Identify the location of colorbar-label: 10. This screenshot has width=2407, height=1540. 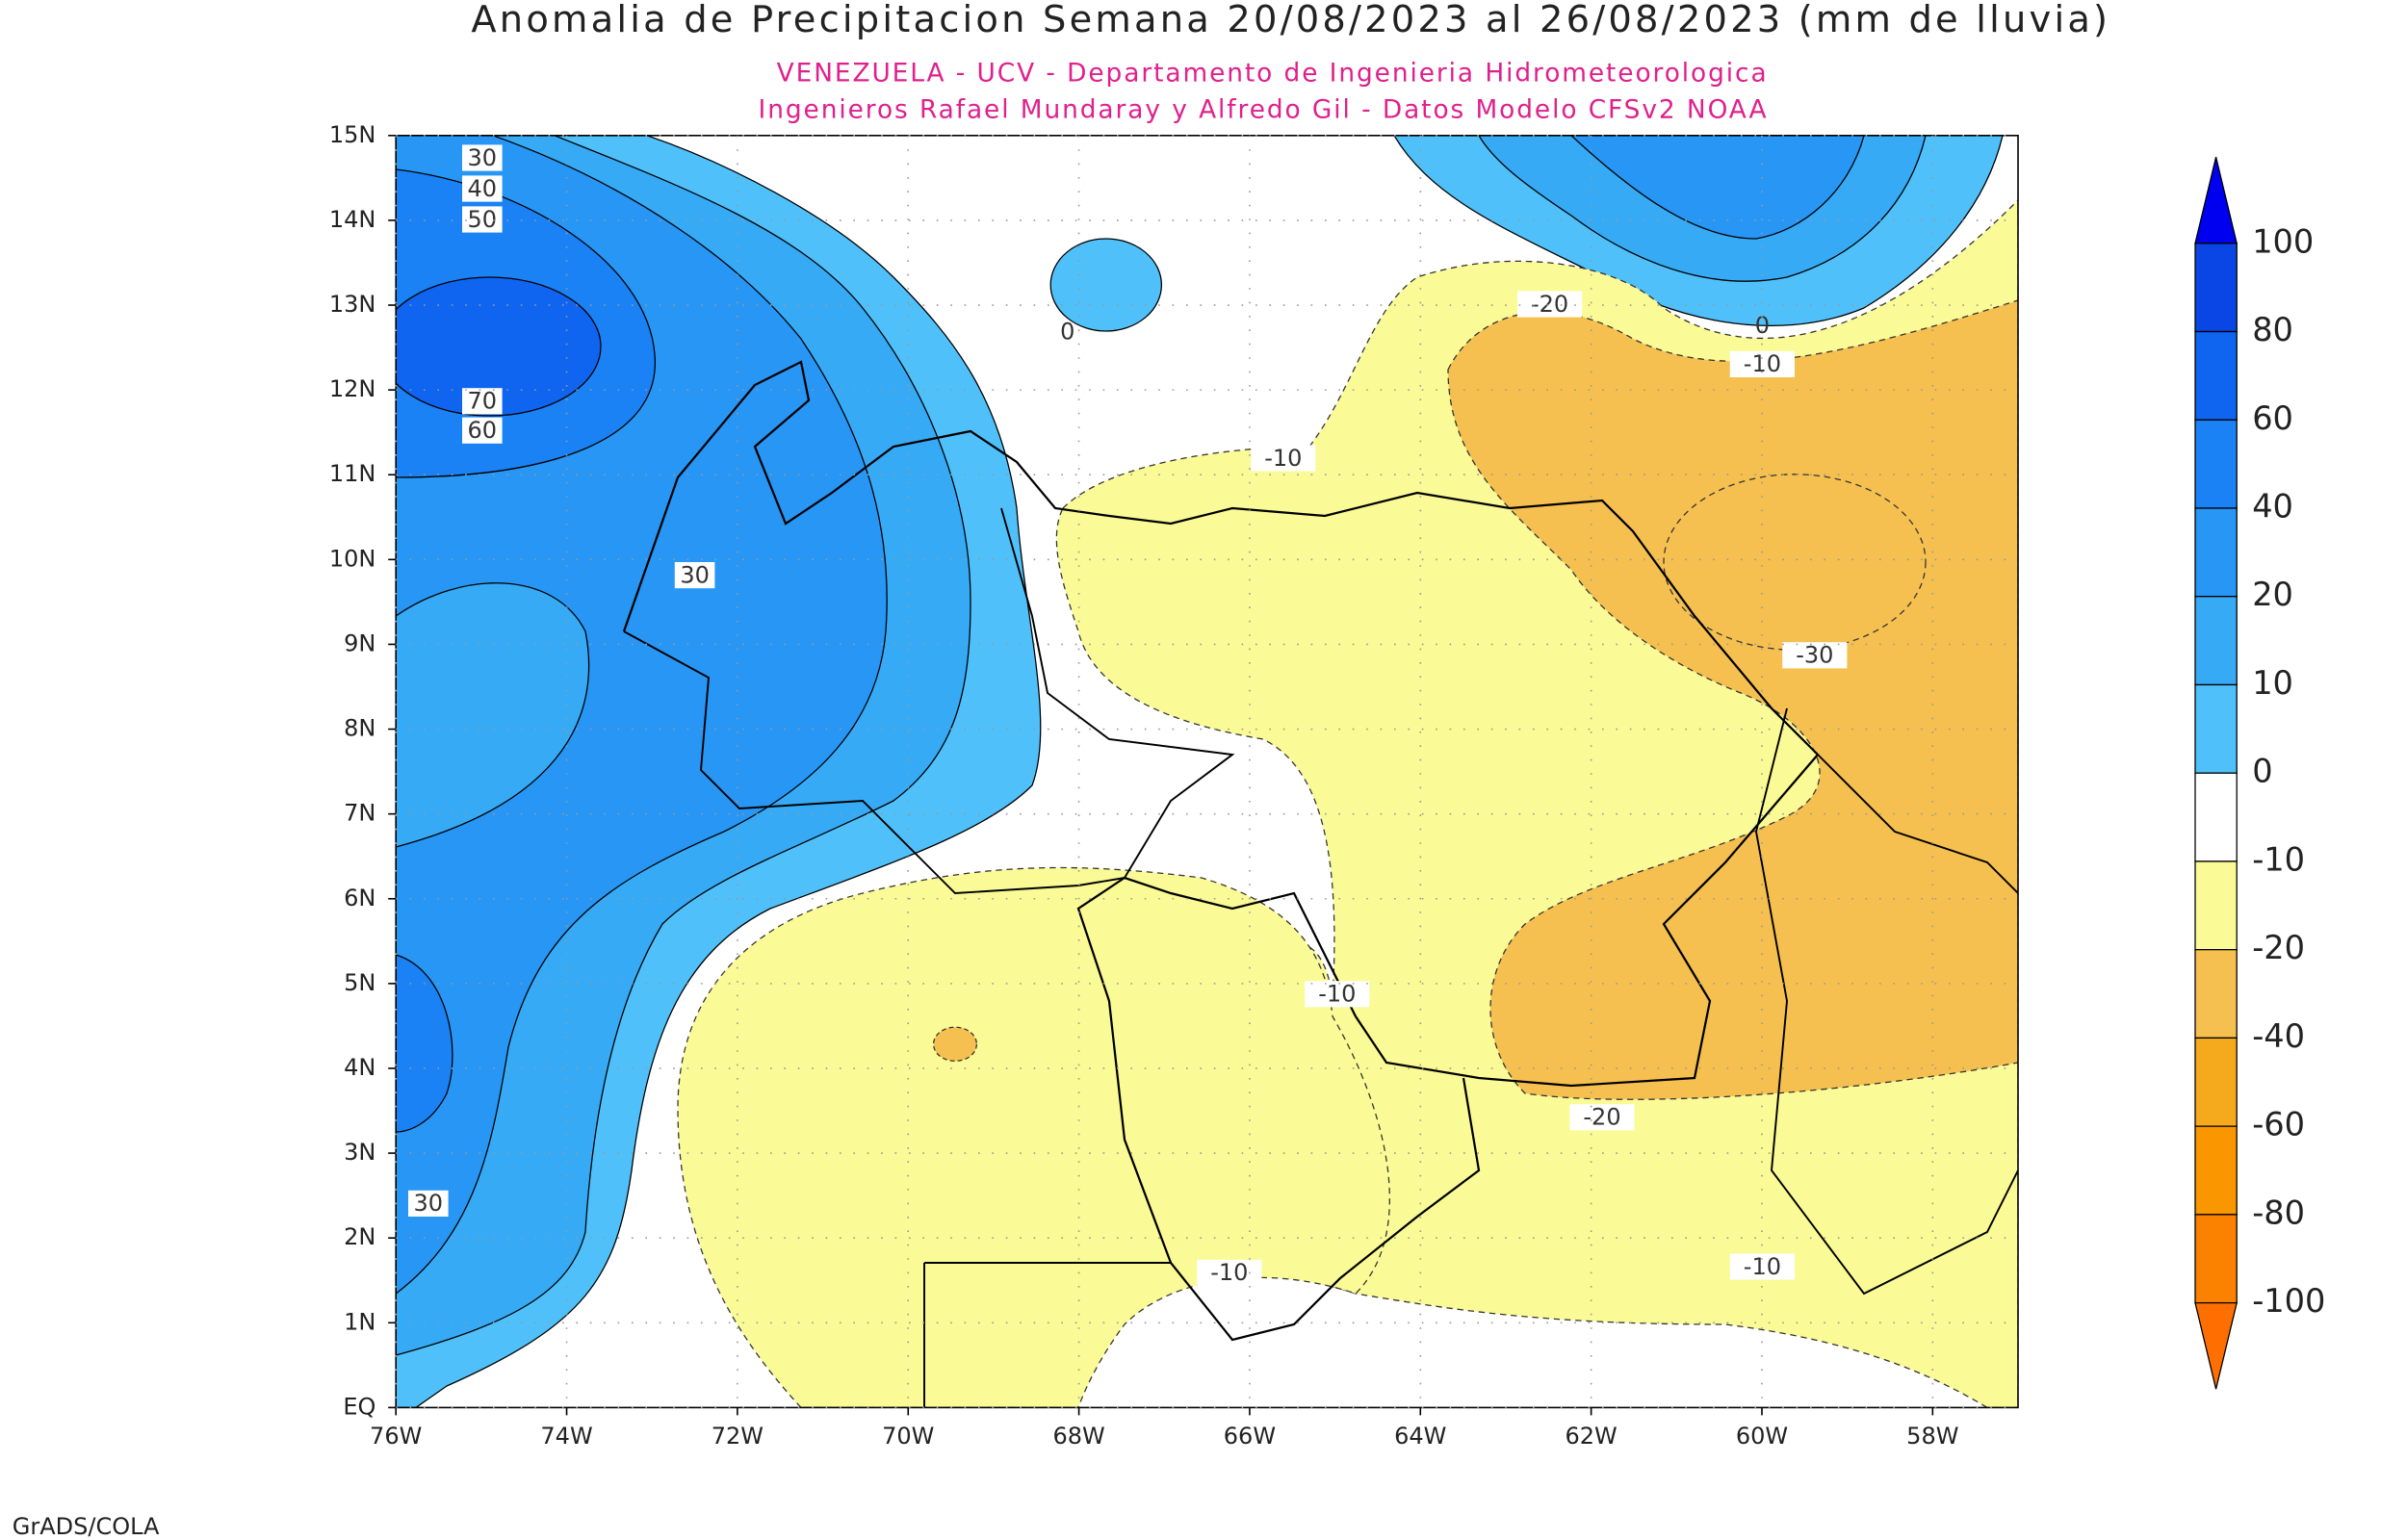
(2272, 683).